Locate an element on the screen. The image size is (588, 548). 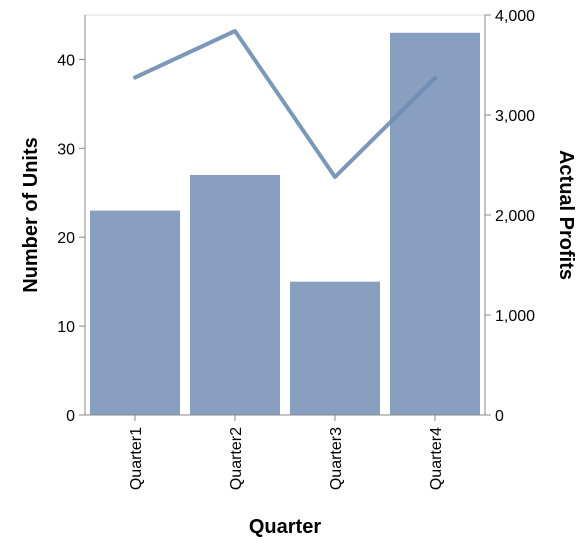
left-tick-label: 0 is located at coordinates (70, 416).